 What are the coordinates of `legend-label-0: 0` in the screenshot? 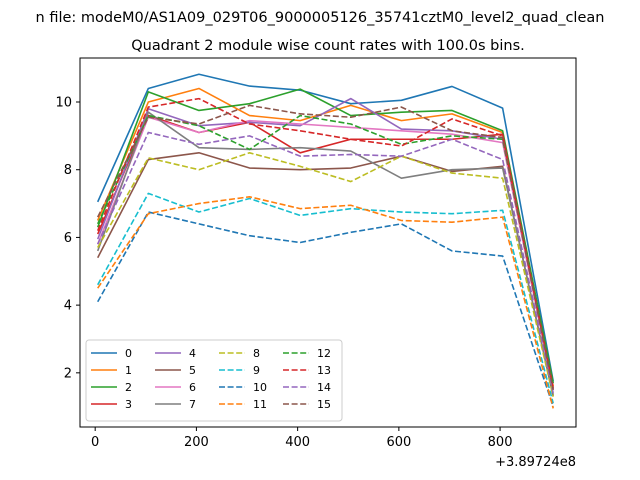 It's located at (128, 353).